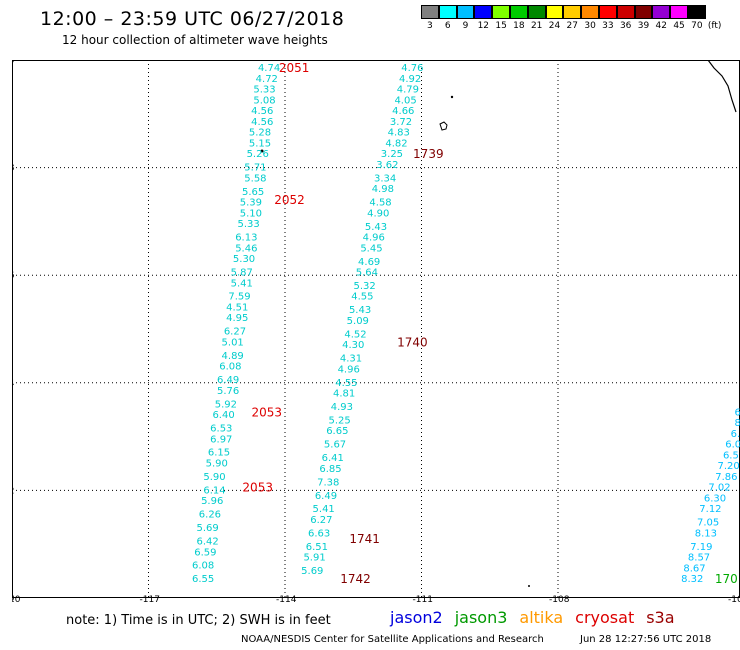 The width and height of the screenshot is (740, 650). What do you see at coordinates (251, 213) in the screenshot?
I see `wave-height-label: 5.10` at bounding box center [251, 213].